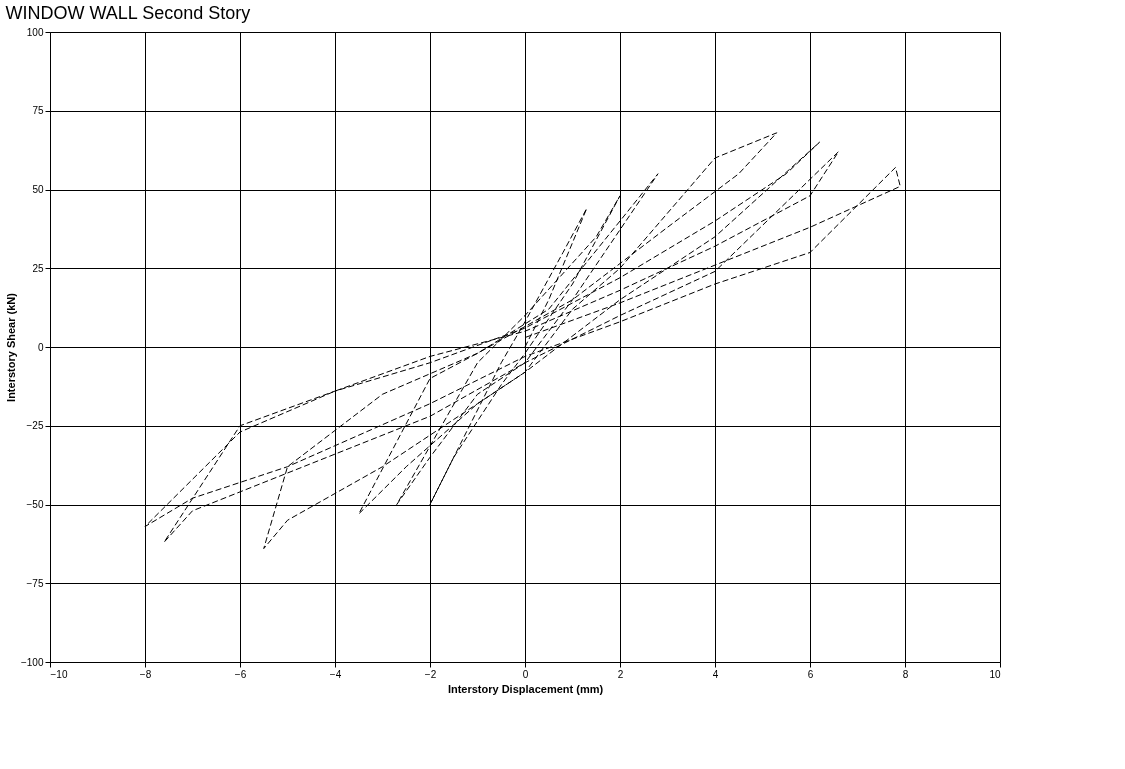 This screenshot has height=769, width=1125. I want to click on y-tick-label: 75, so click(38, 111).